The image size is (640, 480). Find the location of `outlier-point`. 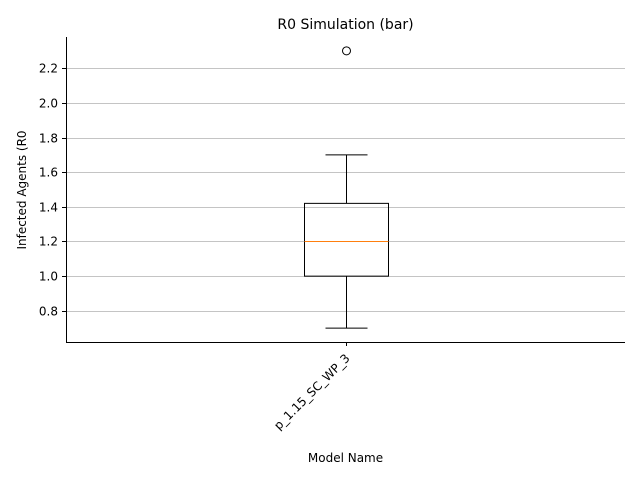

outlier-point is located at coordinates (346, 51).